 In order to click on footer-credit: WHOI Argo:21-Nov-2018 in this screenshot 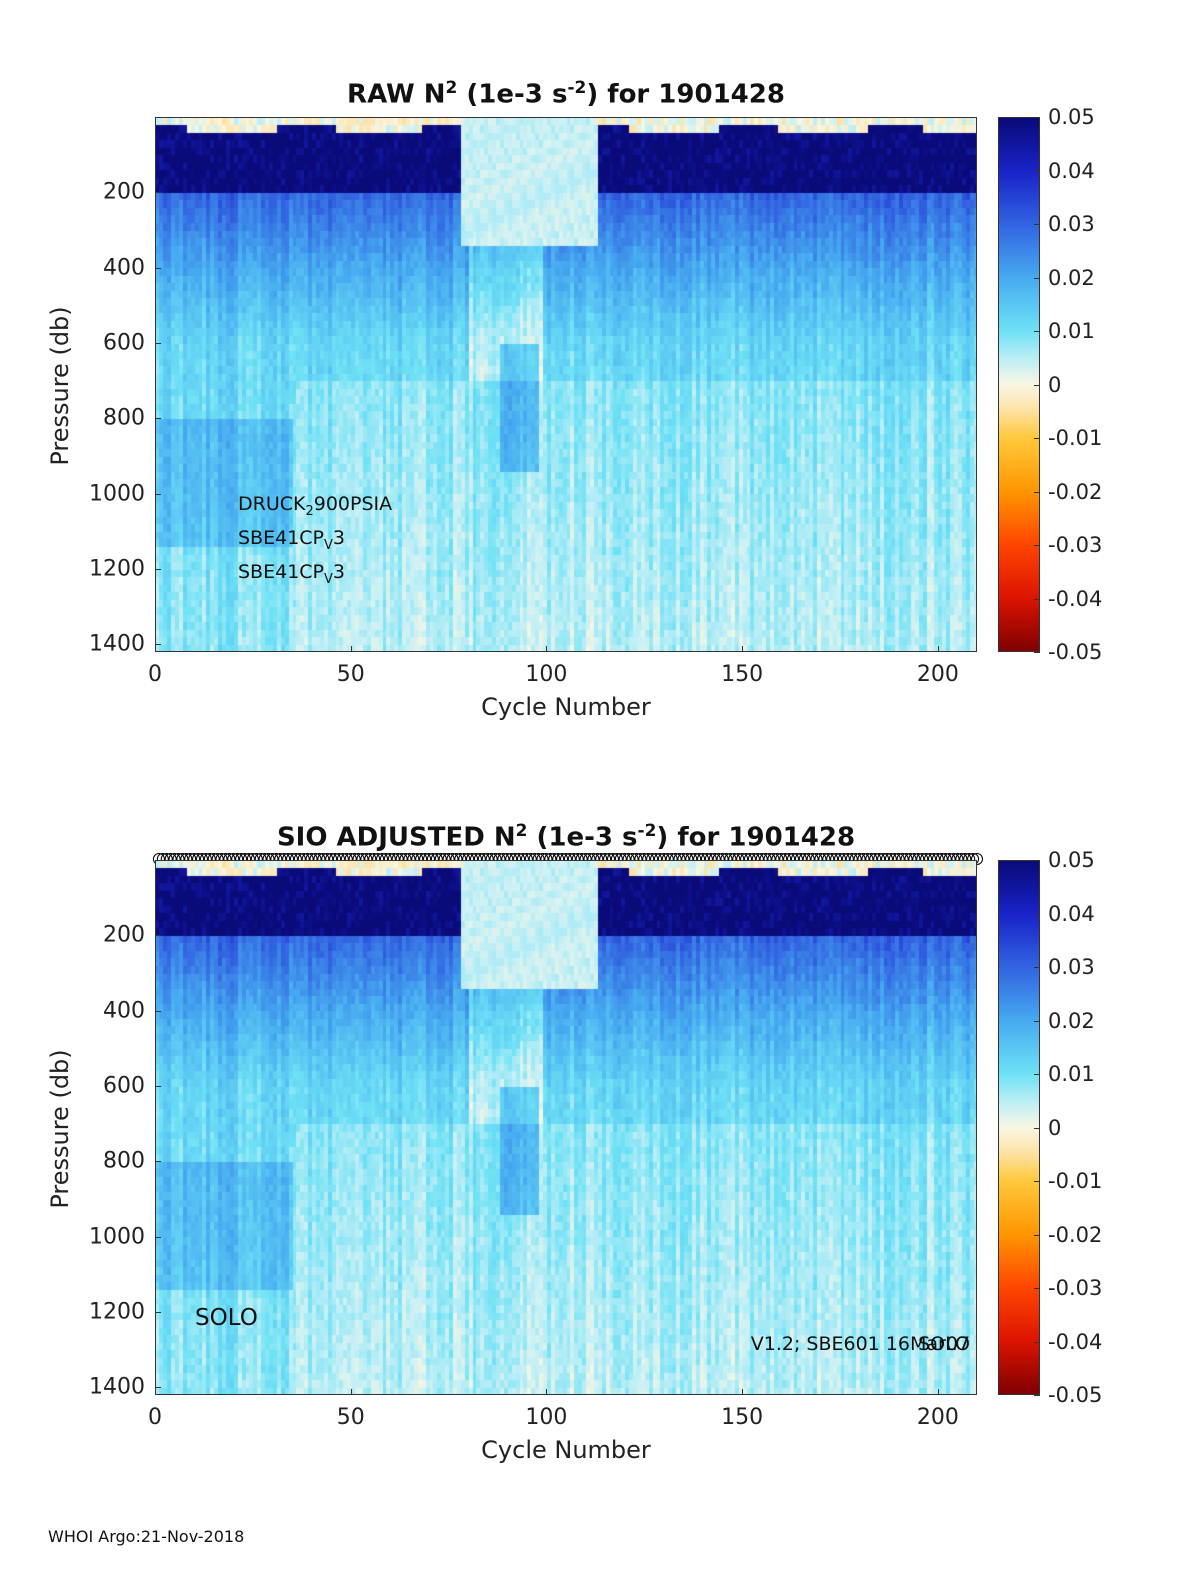, I will do `click(146, 1536)`.